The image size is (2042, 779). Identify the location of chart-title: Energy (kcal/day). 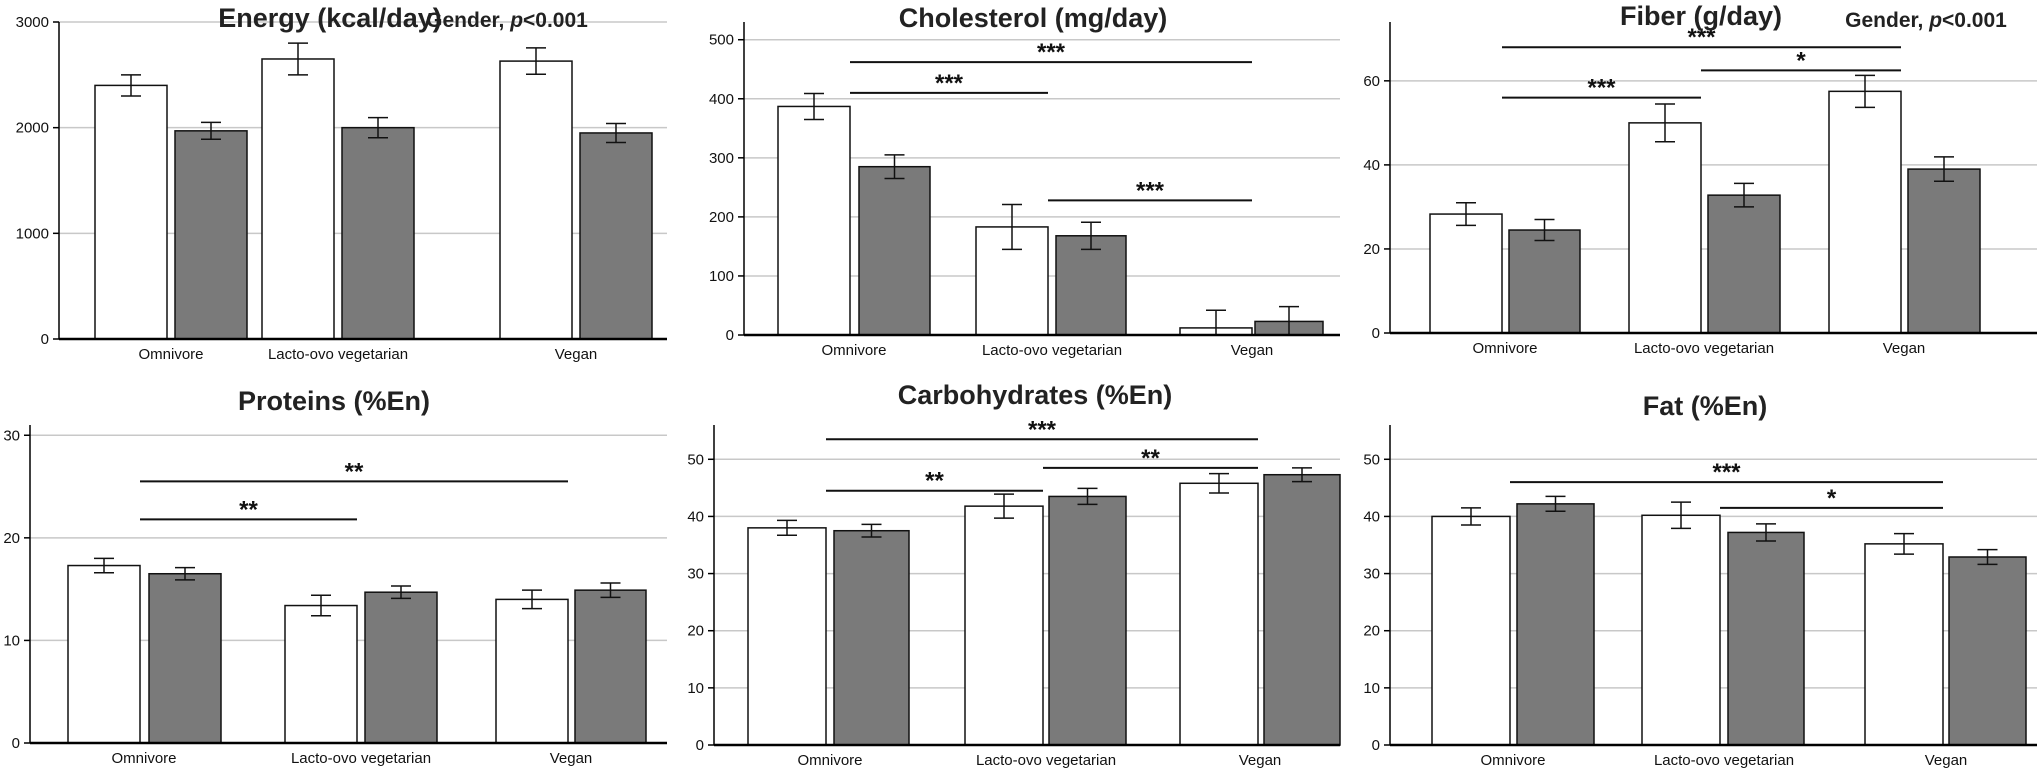
(330, 18).